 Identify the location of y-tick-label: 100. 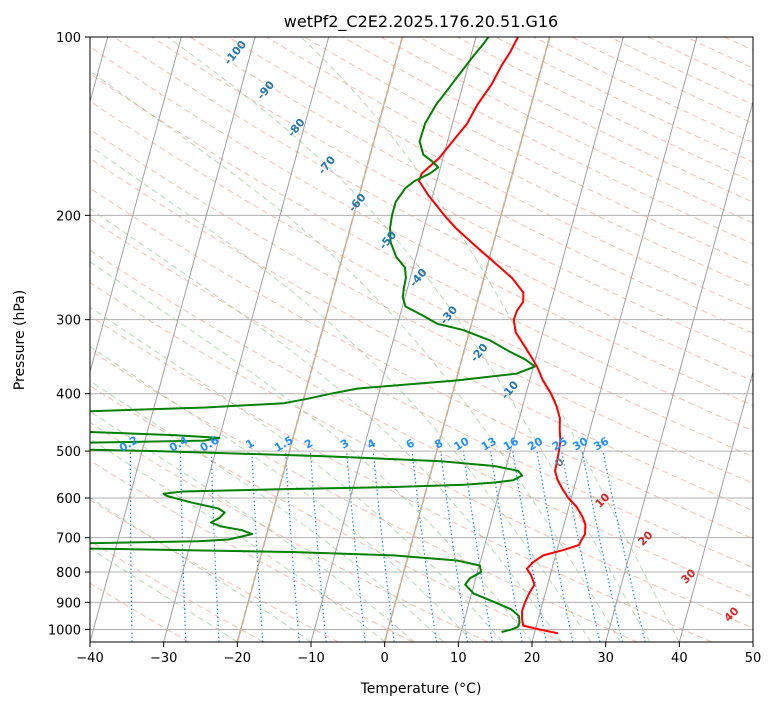
(68, 38).